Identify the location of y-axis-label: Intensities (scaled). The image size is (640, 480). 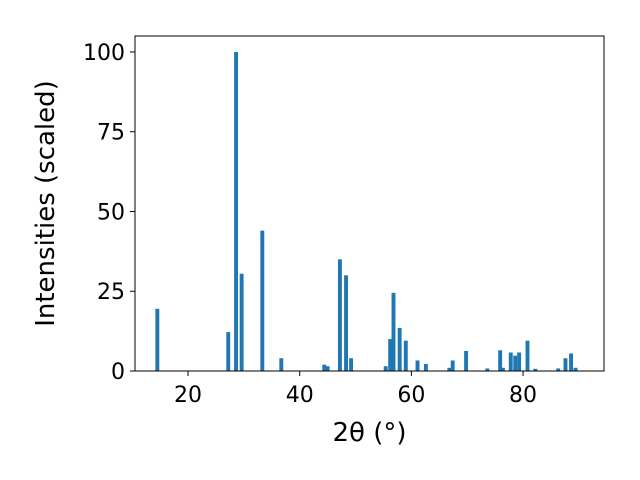
(46, 203).